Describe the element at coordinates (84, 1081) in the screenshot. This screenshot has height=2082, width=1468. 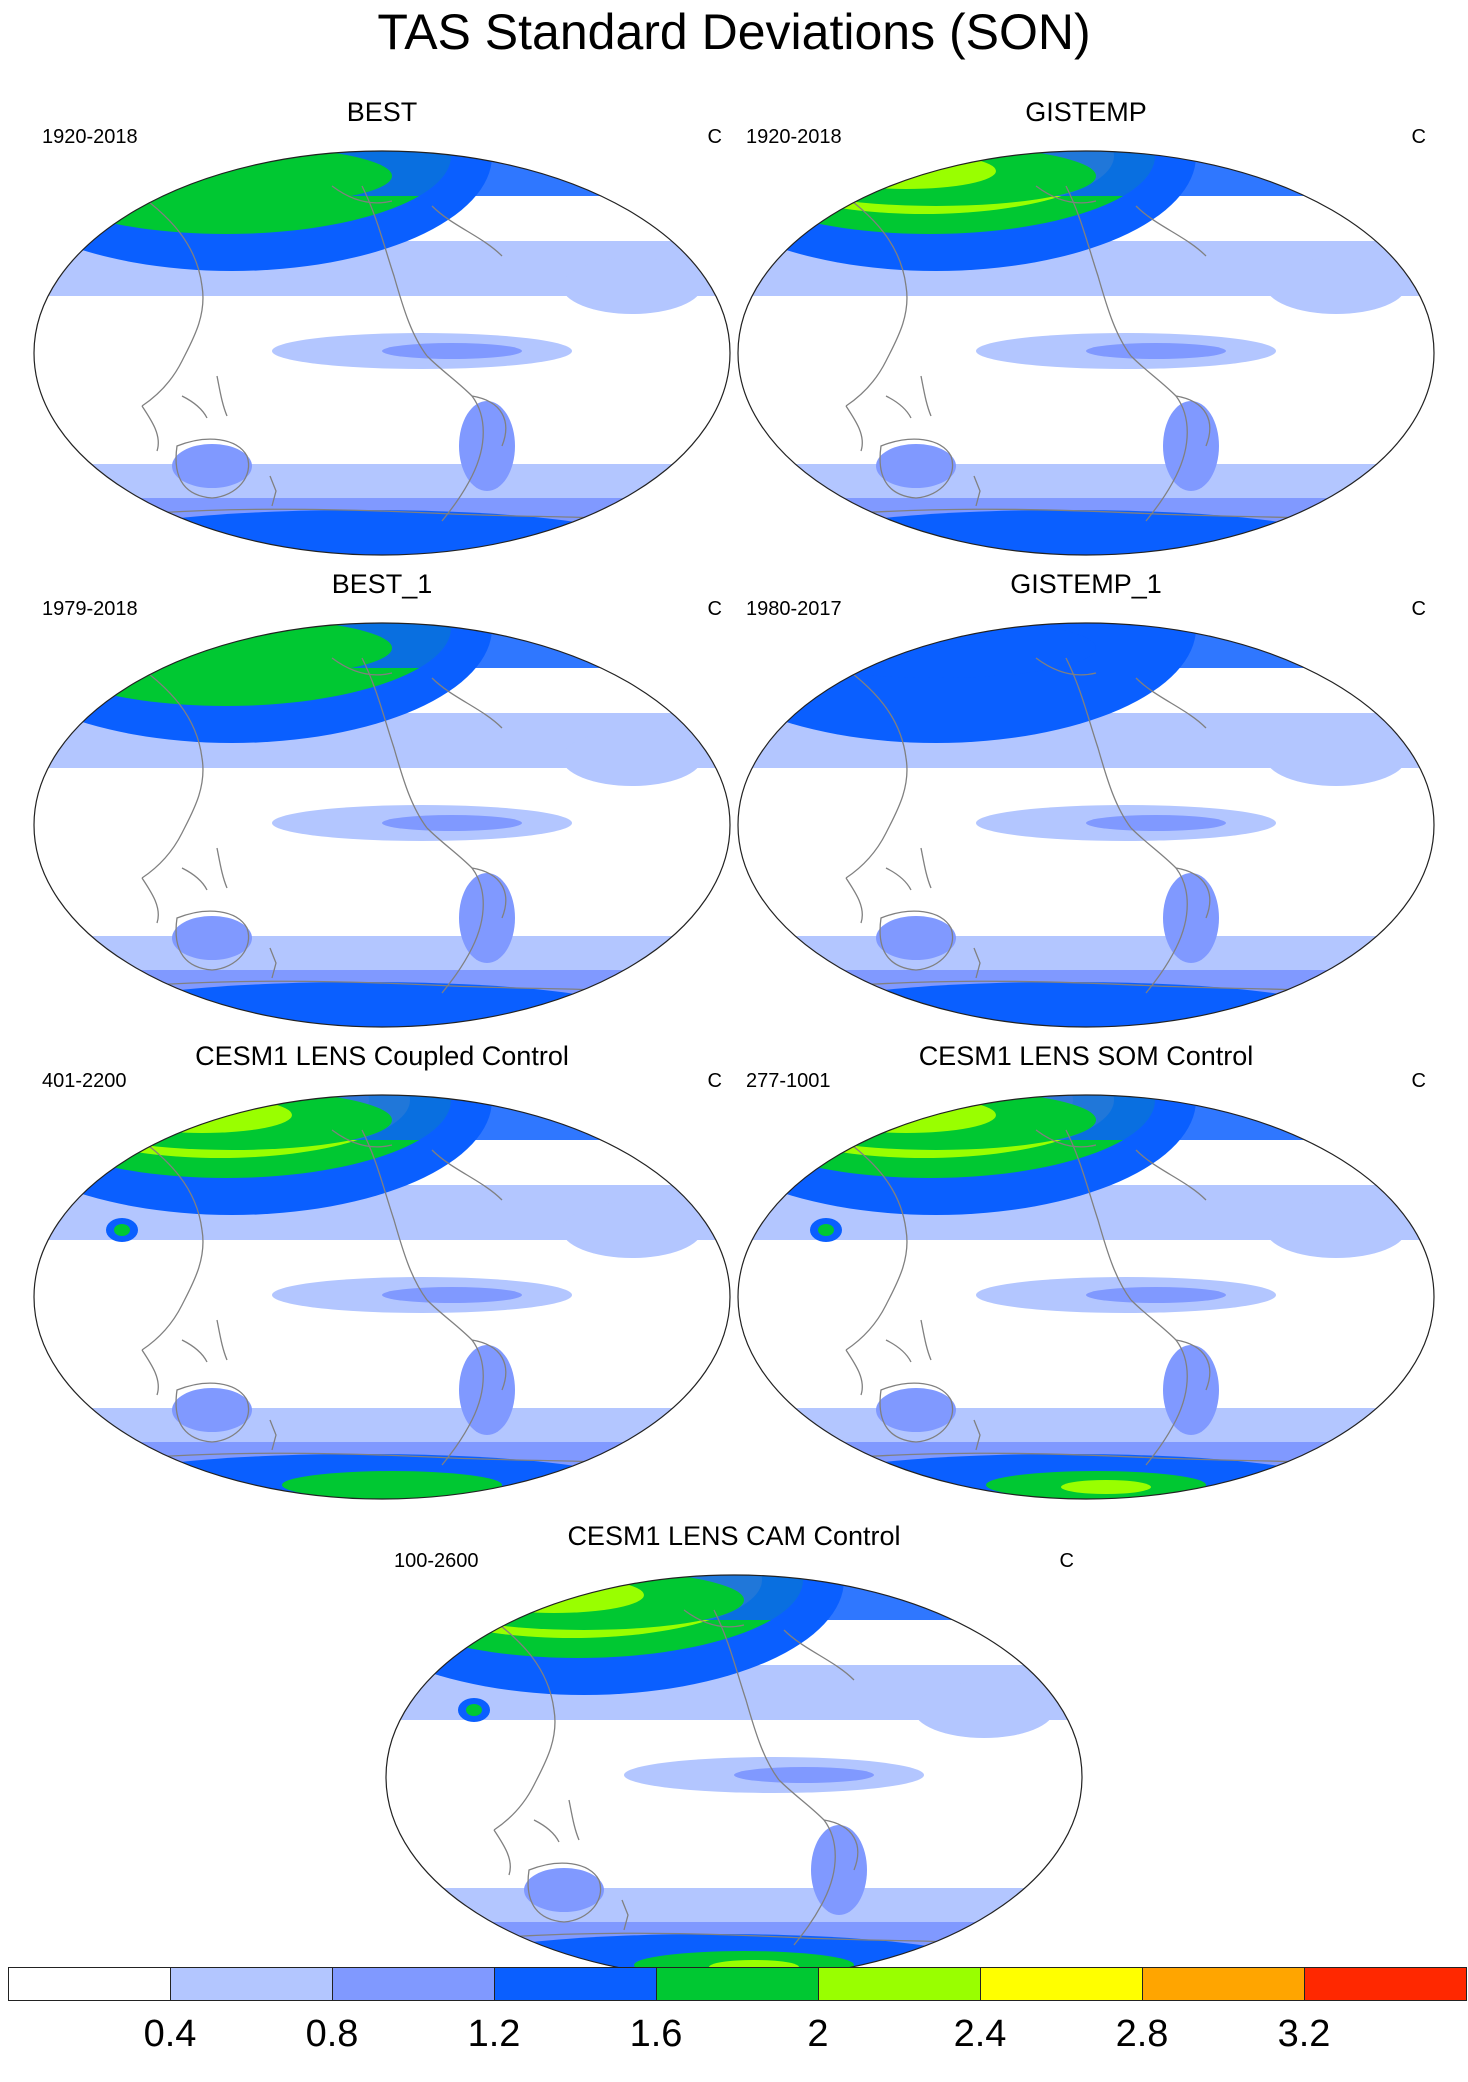
I see `panel-period: 401-2200` at that location.